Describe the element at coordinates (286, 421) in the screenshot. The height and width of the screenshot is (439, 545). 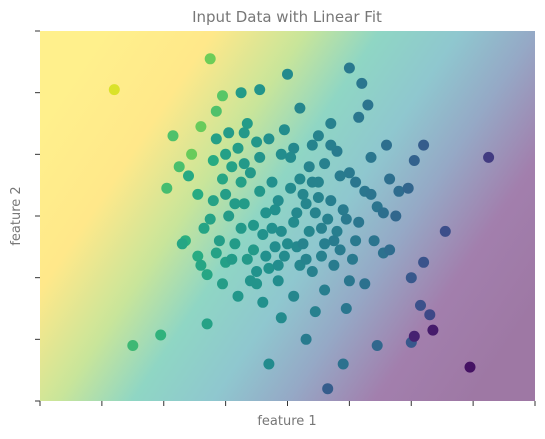
I see `x-axis-label: feature 1` at that location.